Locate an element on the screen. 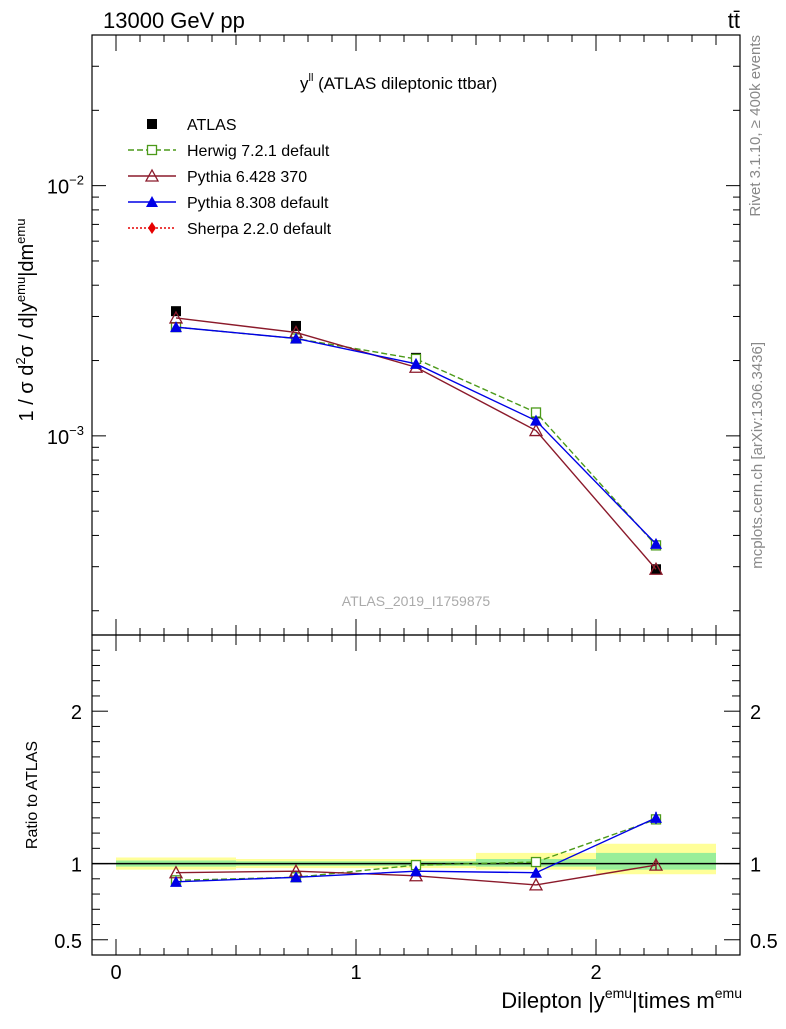 The height and width of the screenshot is (1029, 786). x-tick-label: 1 is located at coordinates (355, 973).